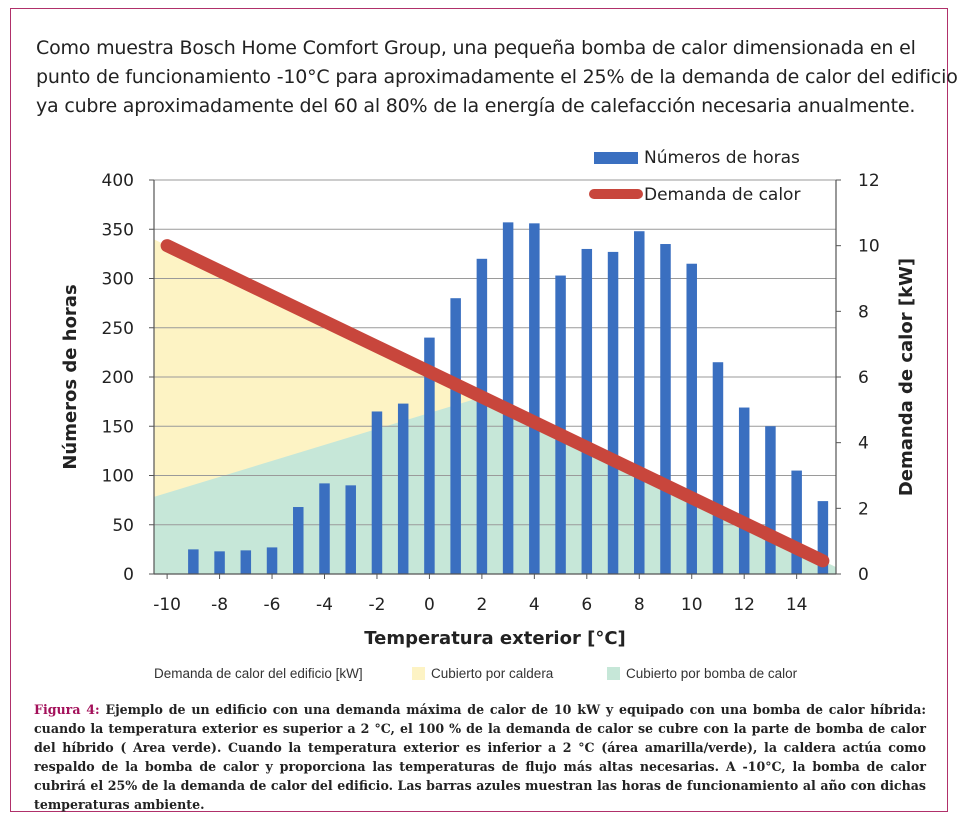 This screenshot has width=960, height=820. What do you see at coordinates (128, 575) in the screenshot?
I see `y-tick-label: 0` at bounding box center [128, 575].